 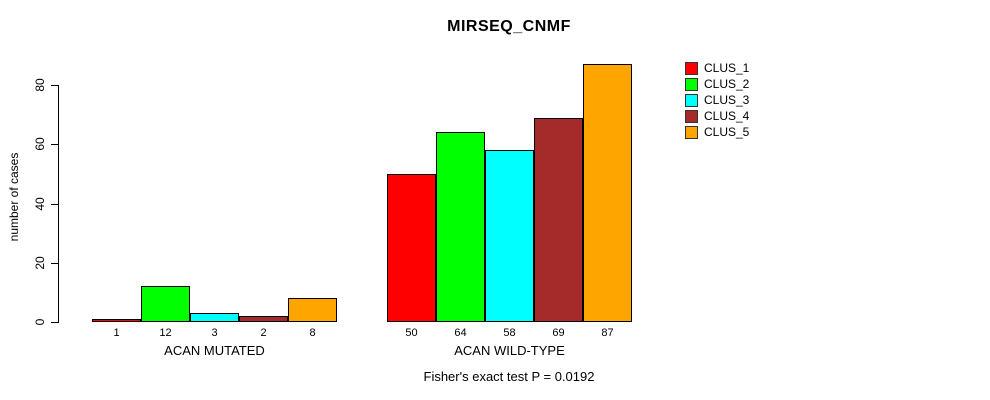 What do you see at coordinates (312, 333) in the screenshot?
I see `bar-value-label: 8` at bounding box center [312, 333].